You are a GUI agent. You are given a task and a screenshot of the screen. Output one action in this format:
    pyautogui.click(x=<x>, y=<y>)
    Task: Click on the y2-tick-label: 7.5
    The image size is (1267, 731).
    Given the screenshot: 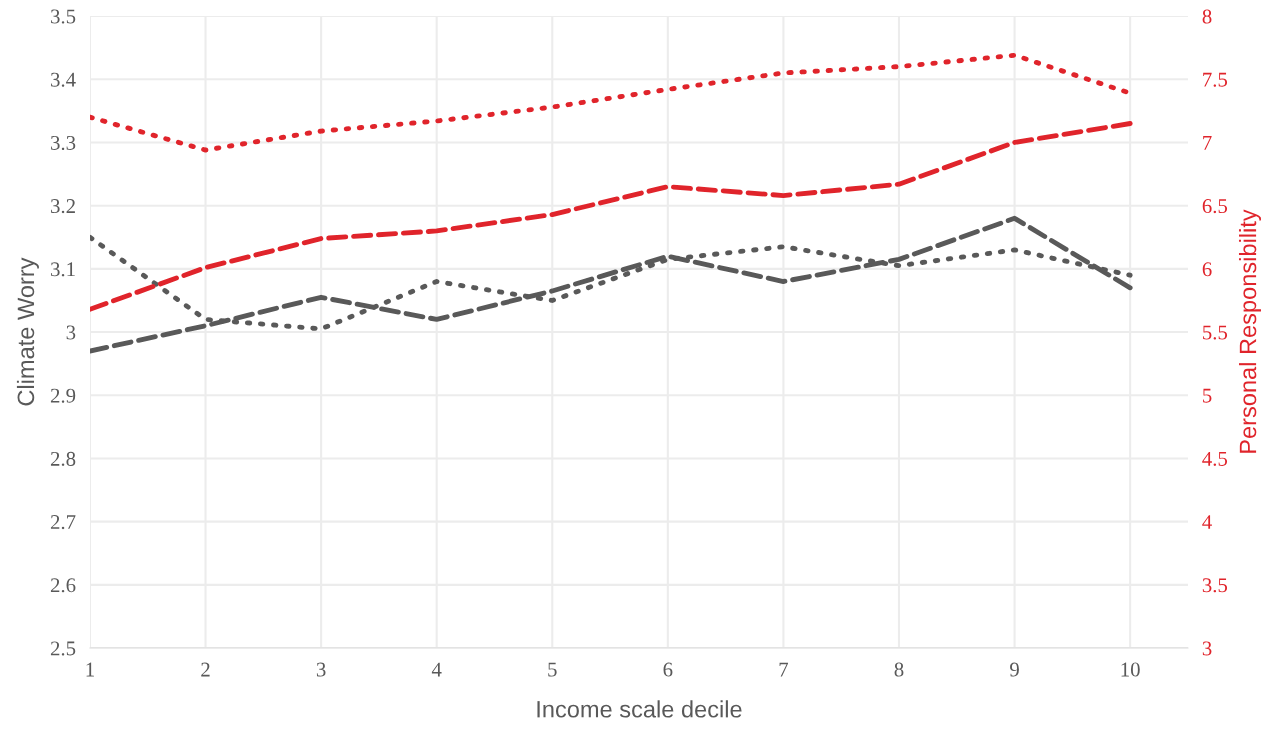 What is the action you would take?
    pyautogui.click(x=1215, y=79)
    